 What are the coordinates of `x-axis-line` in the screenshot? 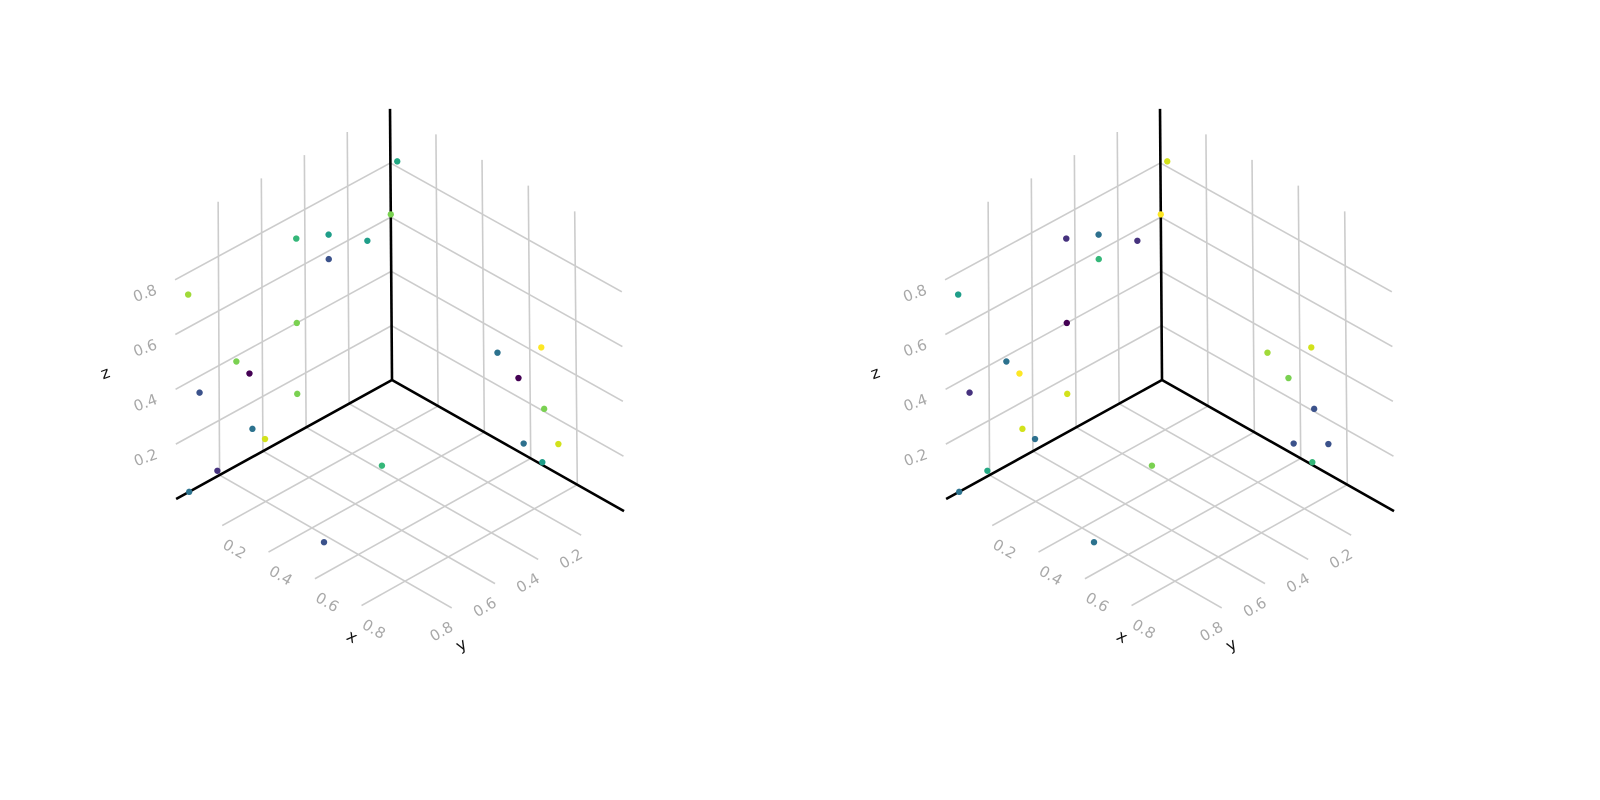 It's located at (508, 445).